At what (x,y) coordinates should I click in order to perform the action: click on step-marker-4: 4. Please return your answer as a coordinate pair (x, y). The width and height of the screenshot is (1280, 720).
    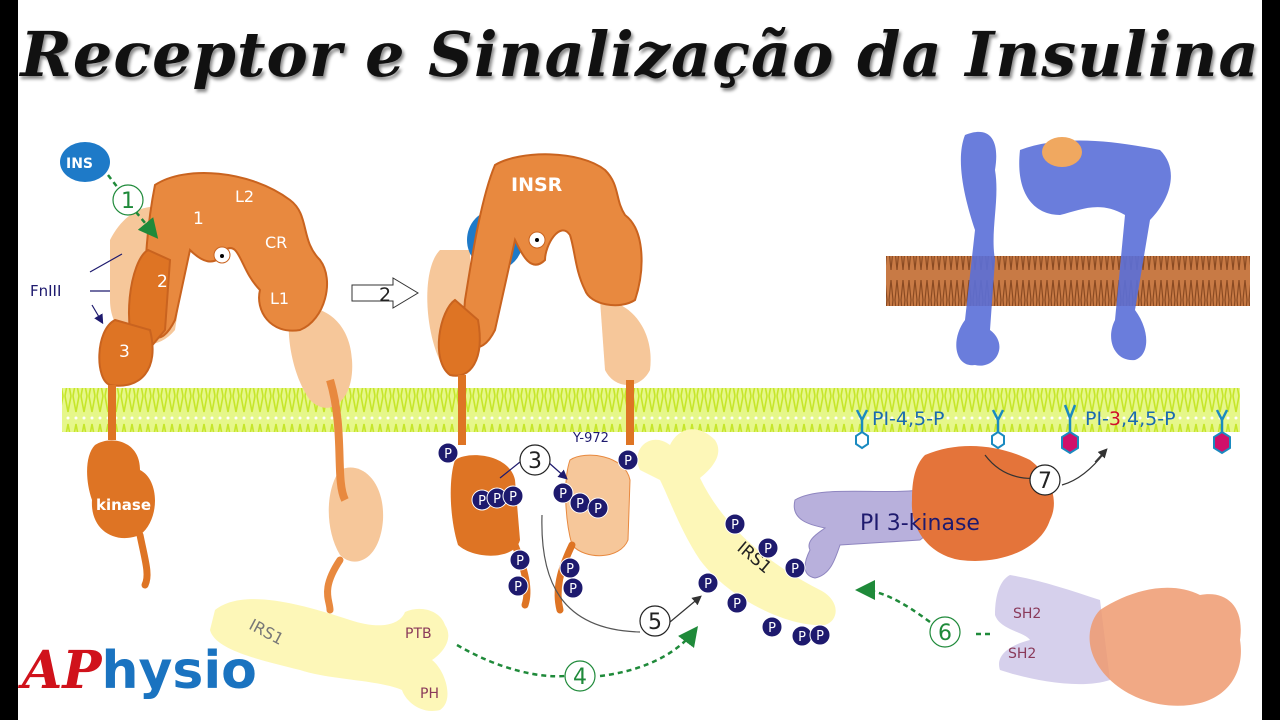
    Looking at the image, I should click on (580, 676).